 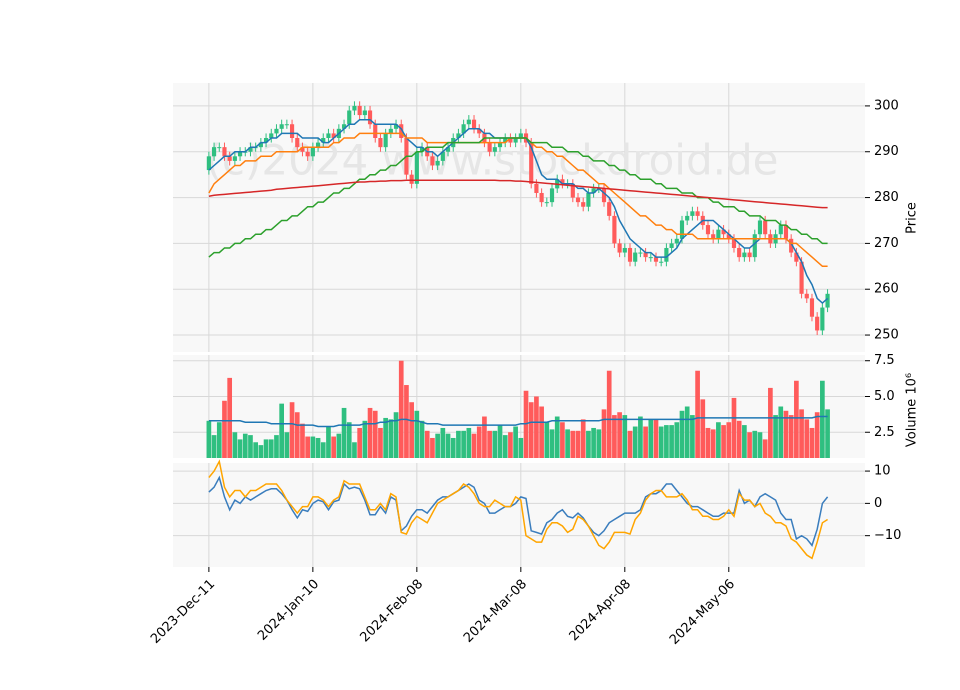 What do you see at coordinates (519, 515) in the screenshot?
I see `panel-background` at bounding box center [519, 515].